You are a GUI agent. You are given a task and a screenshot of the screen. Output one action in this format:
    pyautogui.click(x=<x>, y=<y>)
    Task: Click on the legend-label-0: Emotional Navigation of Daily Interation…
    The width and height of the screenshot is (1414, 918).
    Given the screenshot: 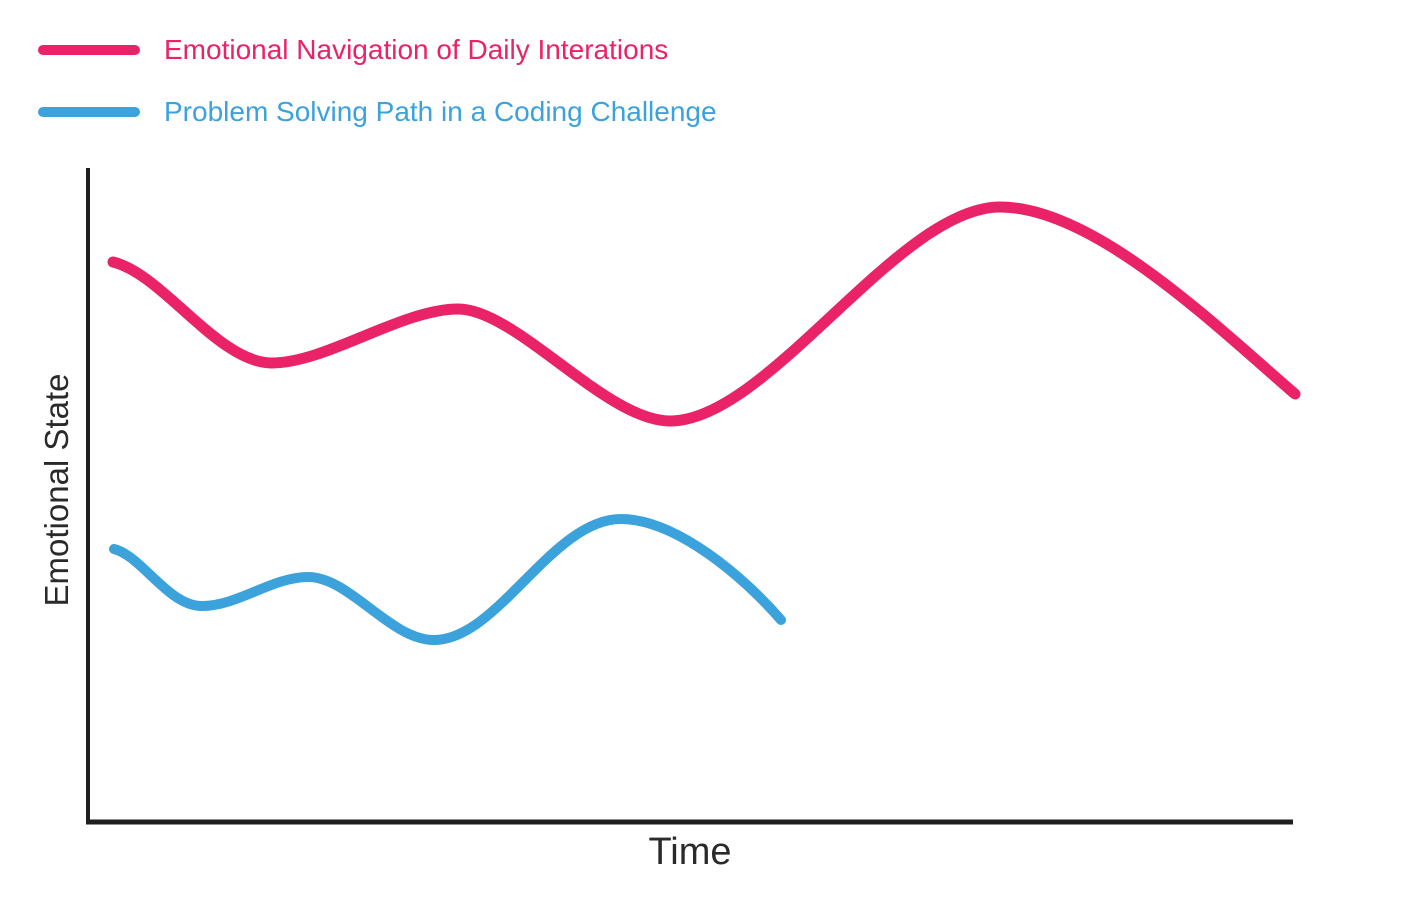 What is the action you would take?
    pyautogui.click(x=416, y=49)
    